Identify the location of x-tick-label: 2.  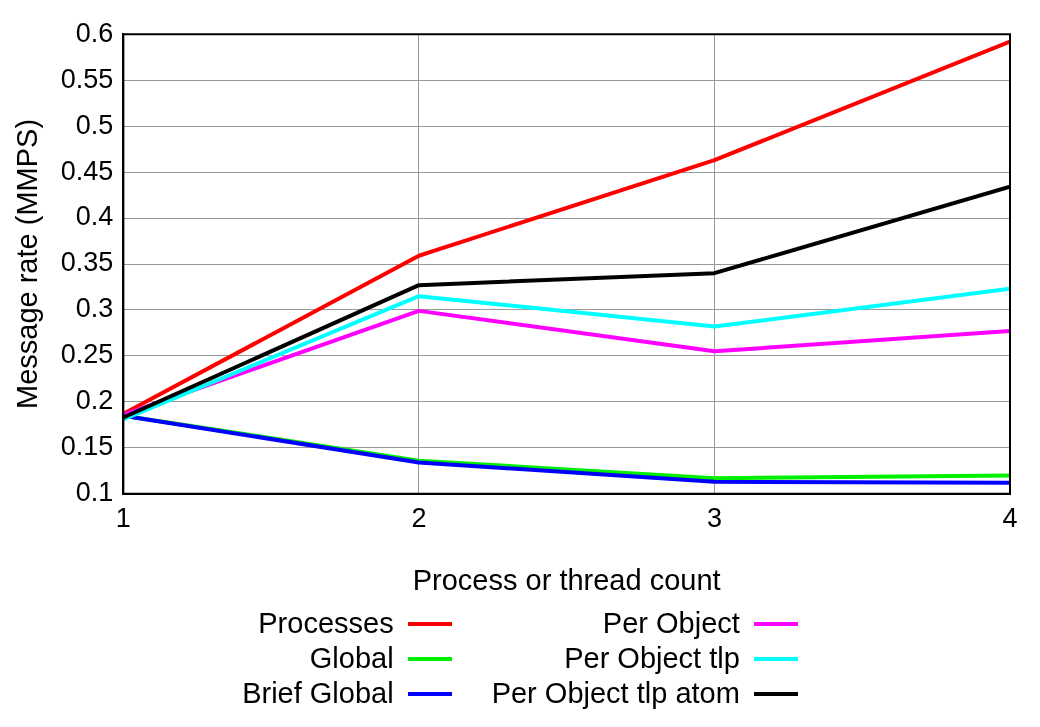
(419, 518).